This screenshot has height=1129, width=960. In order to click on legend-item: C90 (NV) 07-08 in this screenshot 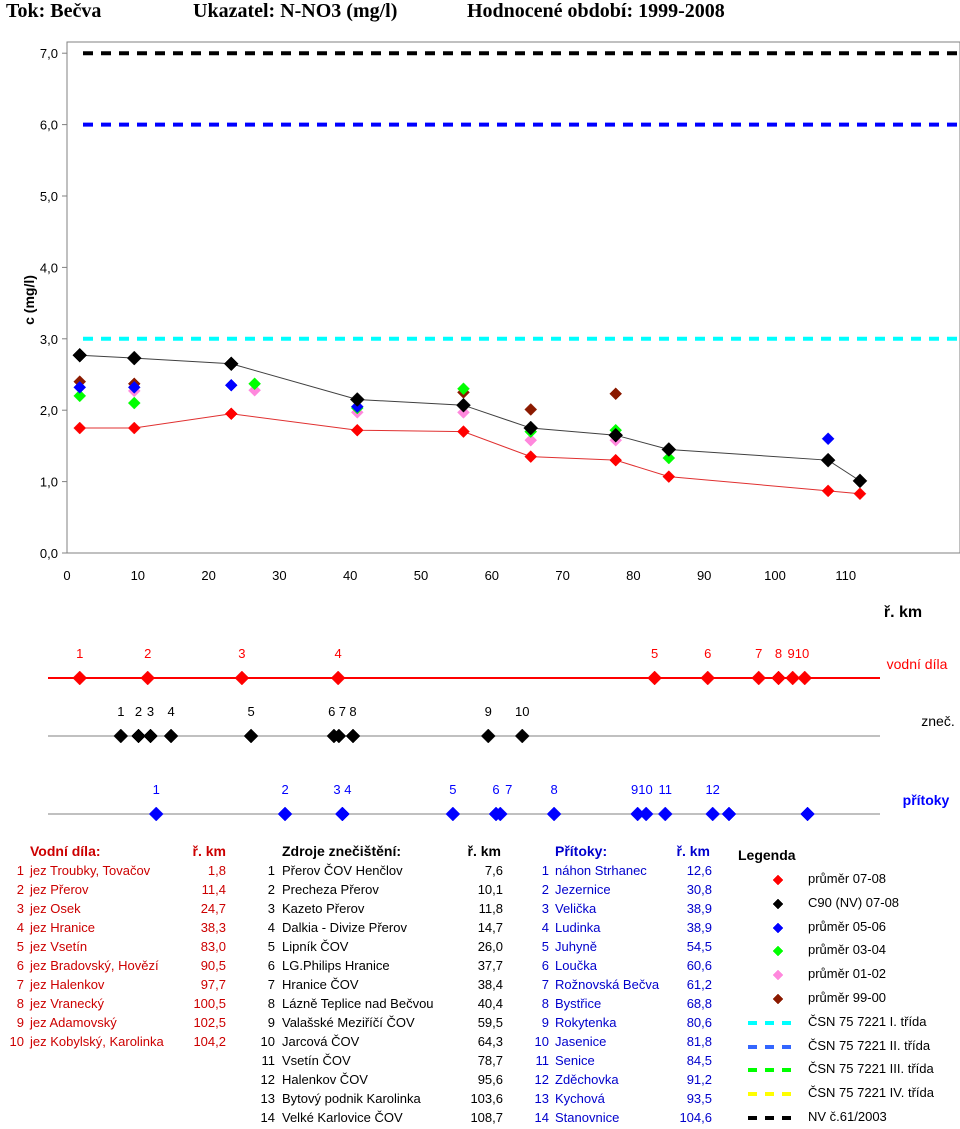, I will do `click(845, 904)`.